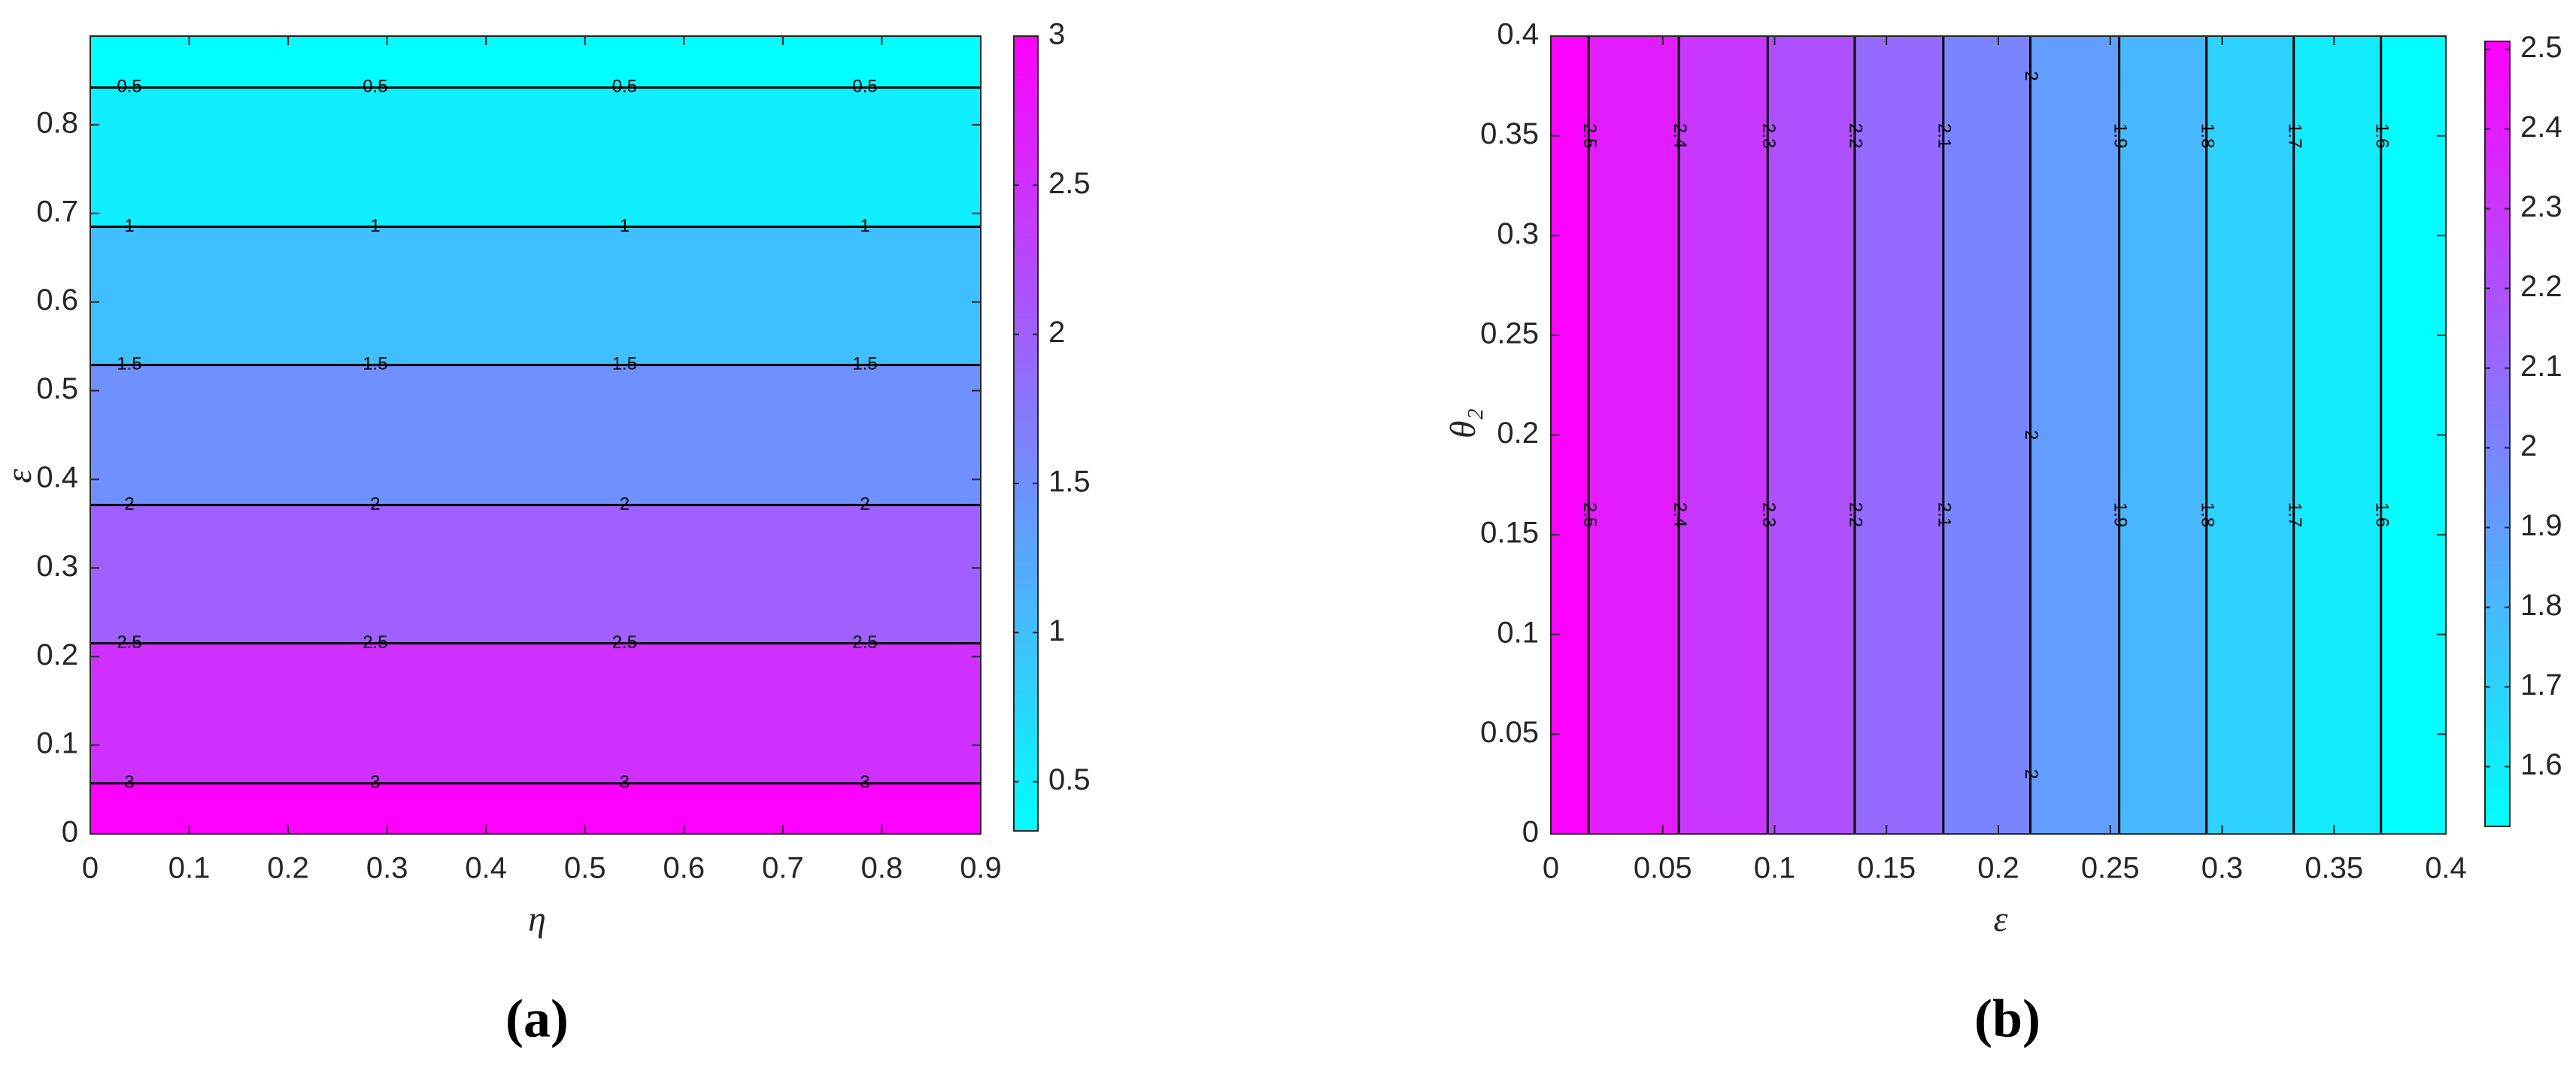 The width and height of the screenshot is (2576, 1067). I want to click on colorbar-tick-label: 1, so click(1056, 630).